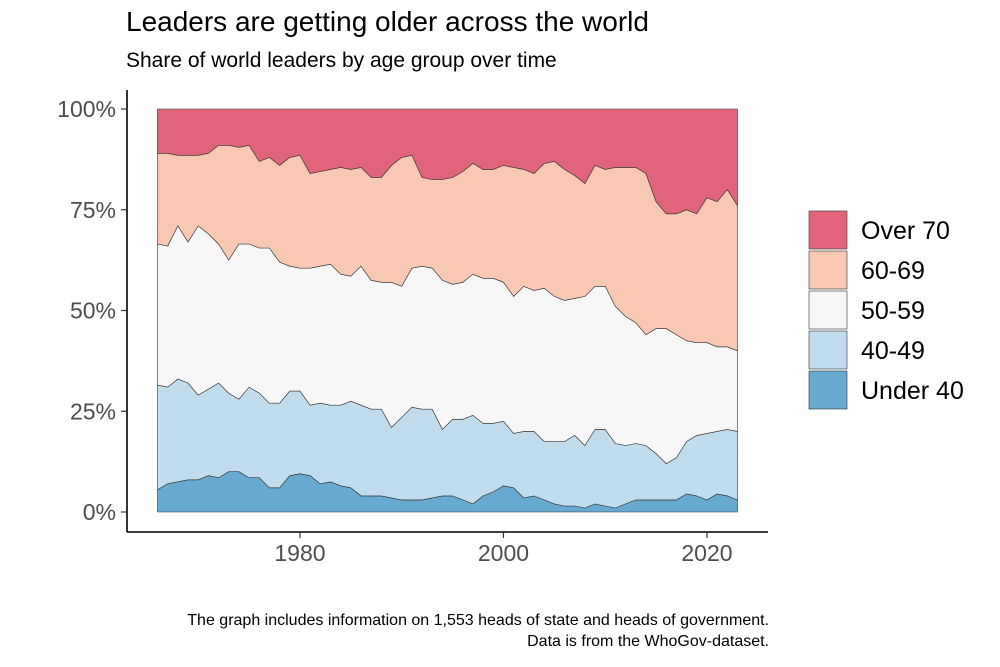 The height and width of the screenshot is (667, 1000). What do you see at coordinates (503, 553) in the screenshot?
I see `x-tick-label: 2000` at bounding box center [503, 553].